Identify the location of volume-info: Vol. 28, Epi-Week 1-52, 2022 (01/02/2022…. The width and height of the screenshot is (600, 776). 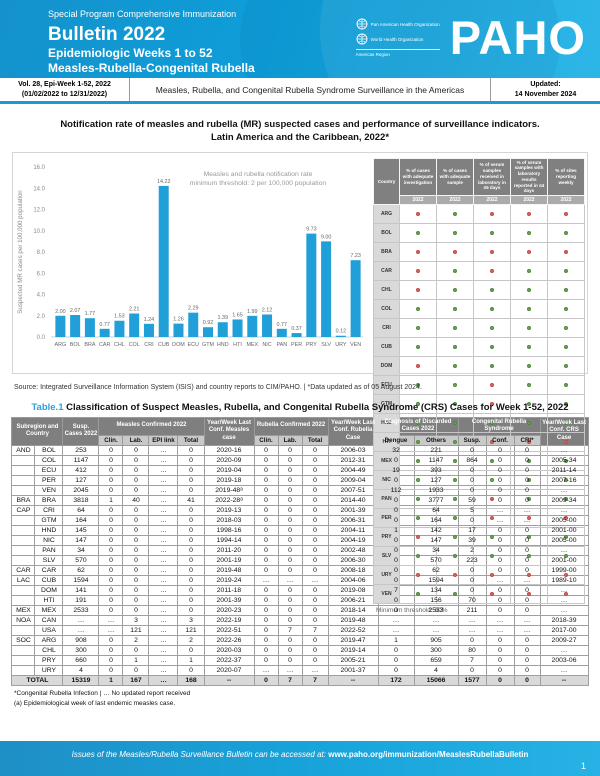
(65, 89).